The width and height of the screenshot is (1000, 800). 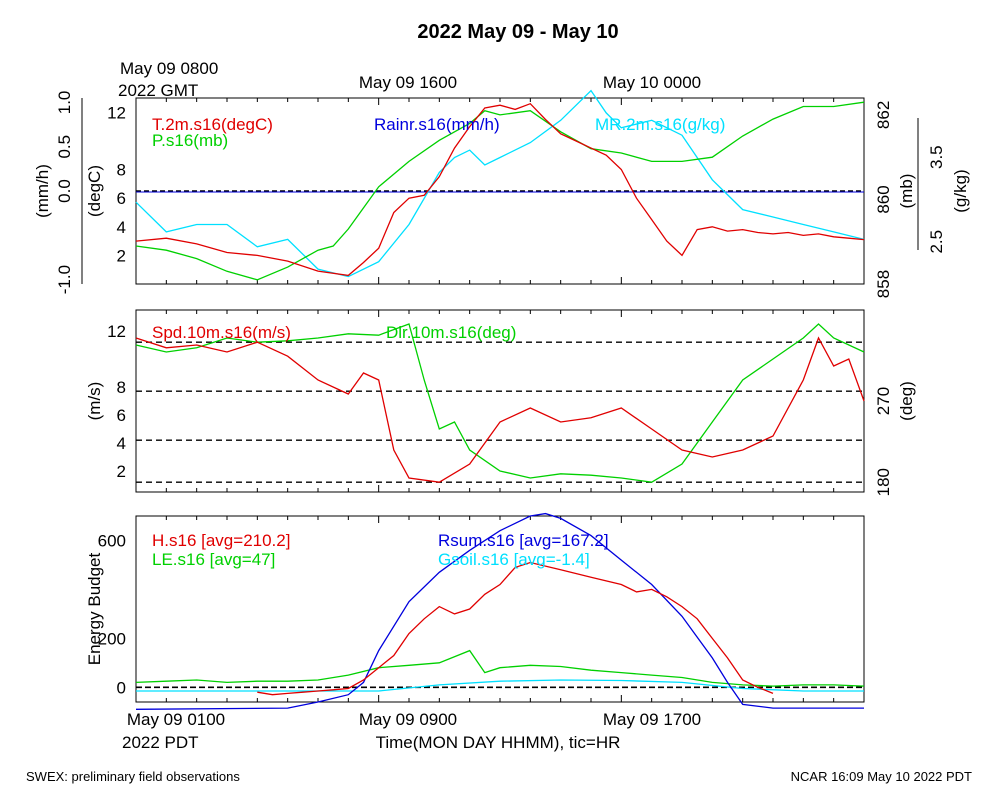 What do you see at coordinates (883, 115) in the screenshot?
I see `y-tick-label-mb: 862` at bounding box center [883, 115].